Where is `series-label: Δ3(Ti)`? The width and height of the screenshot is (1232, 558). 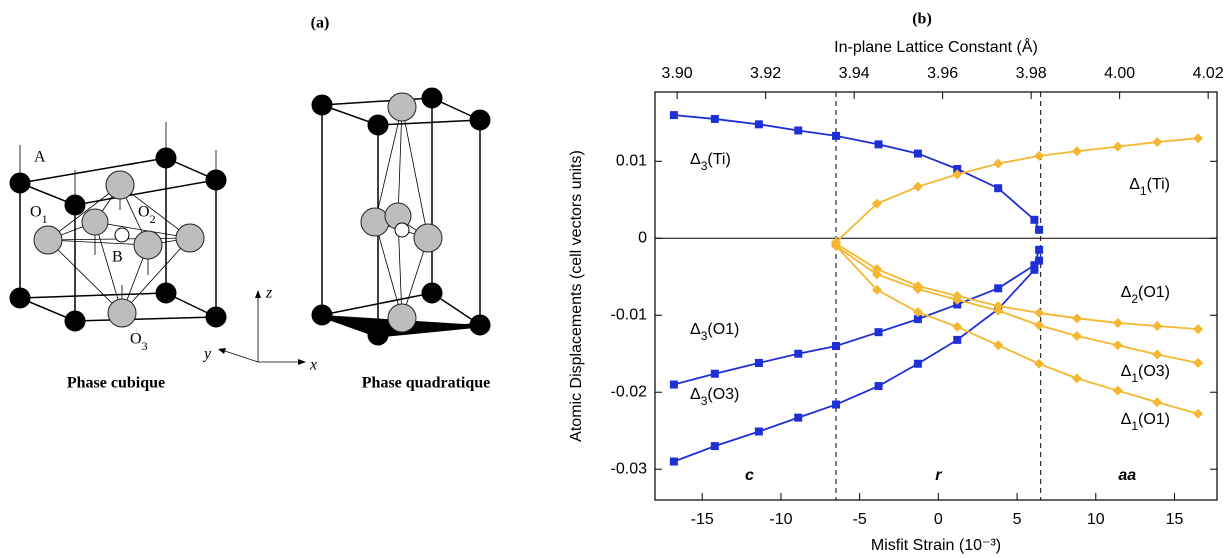
series-label: Δ3(Ti) is located at coordinates (710, 162).